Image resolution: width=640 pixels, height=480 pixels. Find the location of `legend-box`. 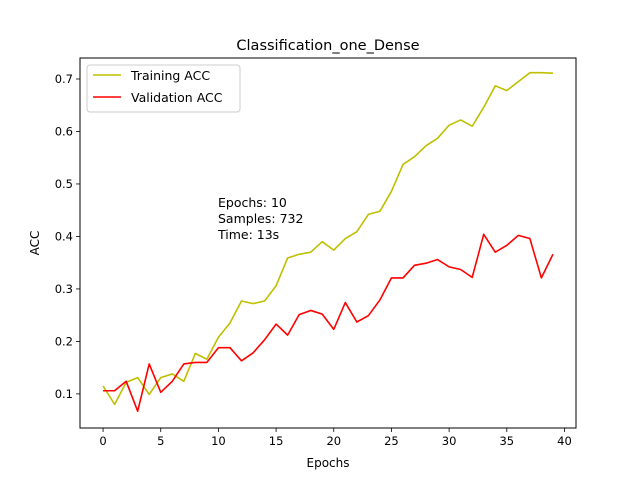

legend-box is located at coordinates (163, 88).